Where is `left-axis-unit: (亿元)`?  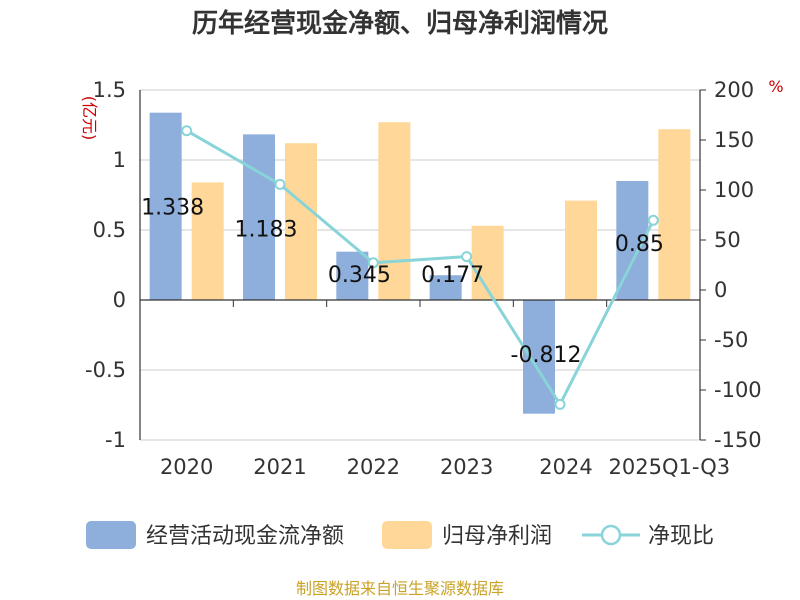 left-axis-unit: (亿元) is located at coordinates (89, 118).